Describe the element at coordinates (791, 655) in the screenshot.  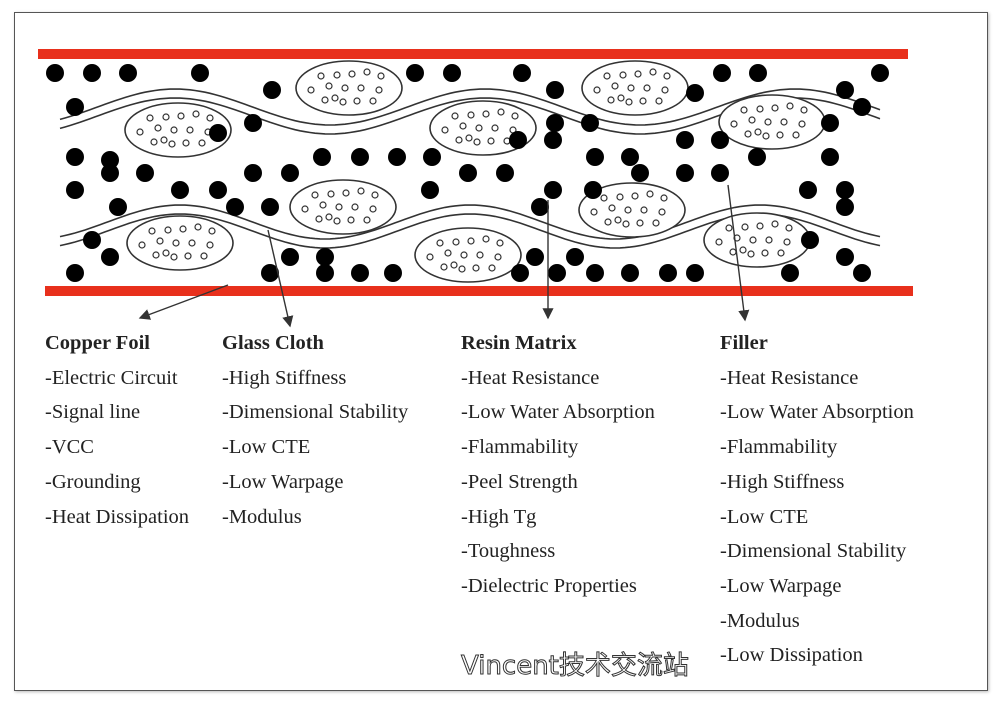
I see `property-item: -Low Dissipation` at that location.